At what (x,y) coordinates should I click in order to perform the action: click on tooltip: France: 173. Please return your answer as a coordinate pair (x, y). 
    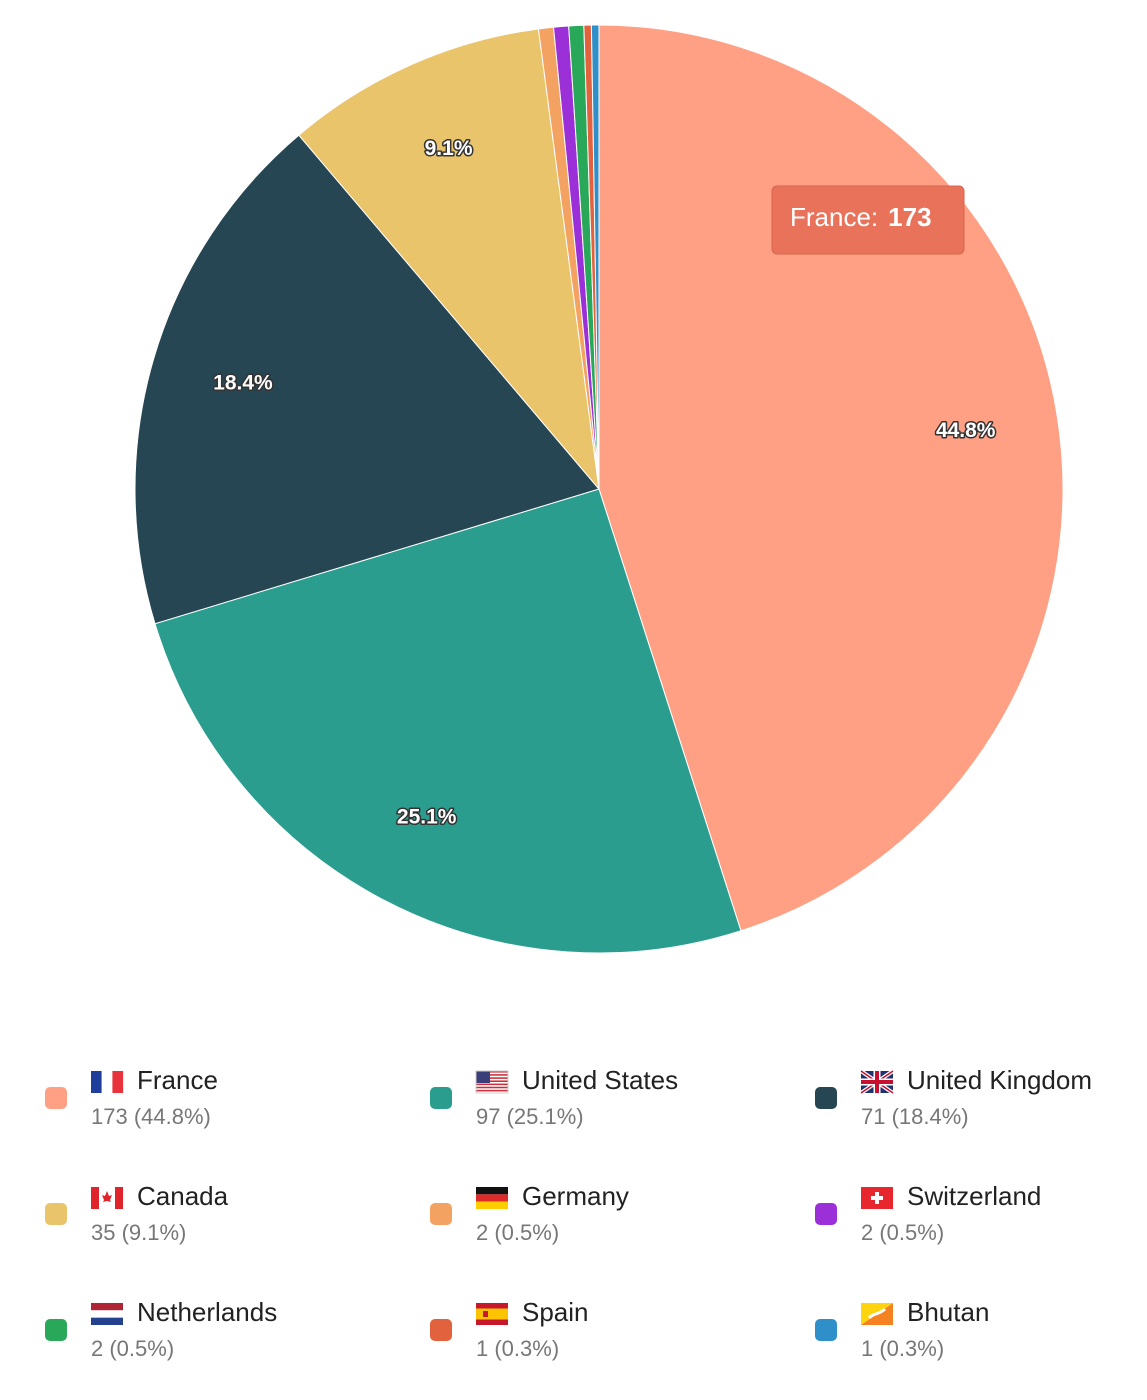
    Looking at the image, I should click on (868, 220).